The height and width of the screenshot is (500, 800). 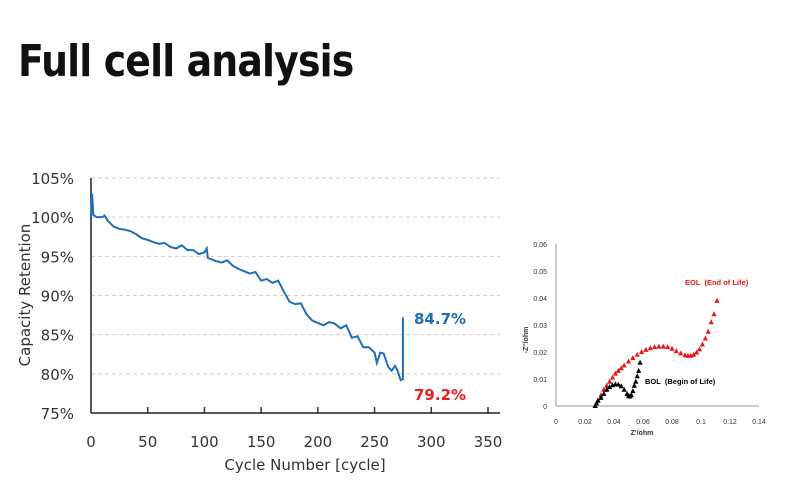 What do you see at coordinates (730, 422) in the screenshot?
I see `eis-x-tick-label: 0.12` at bounding box center [730, 422].